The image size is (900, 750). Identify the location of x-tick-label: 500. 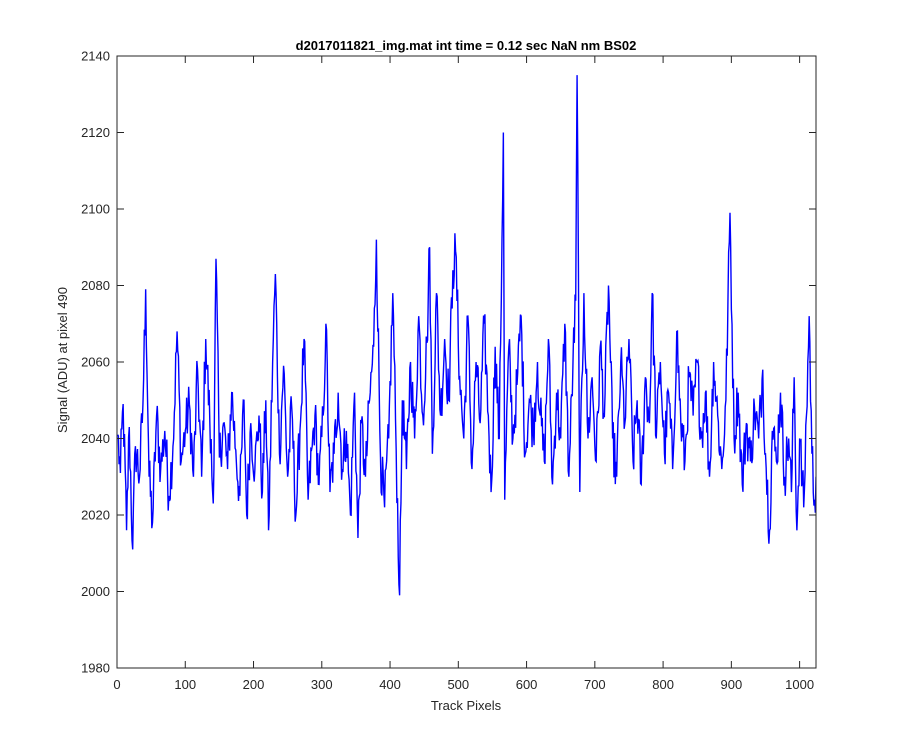
(458, 684).